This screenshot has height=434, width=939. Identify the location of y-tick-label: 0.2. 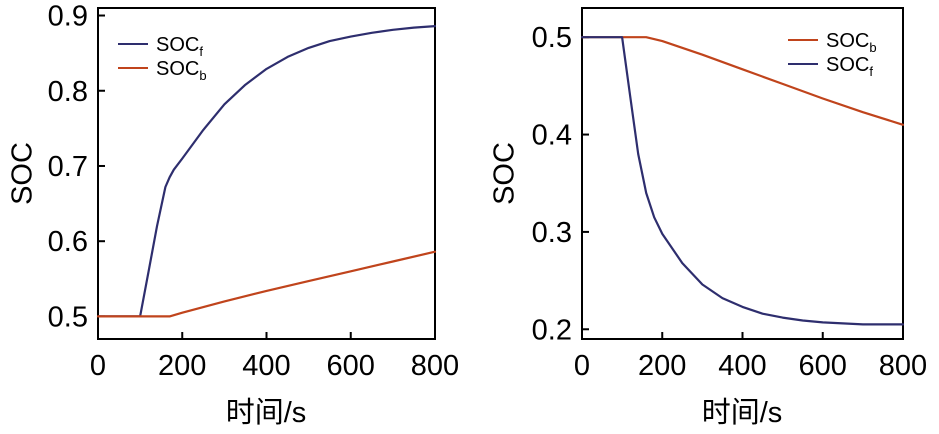
(552, 330).